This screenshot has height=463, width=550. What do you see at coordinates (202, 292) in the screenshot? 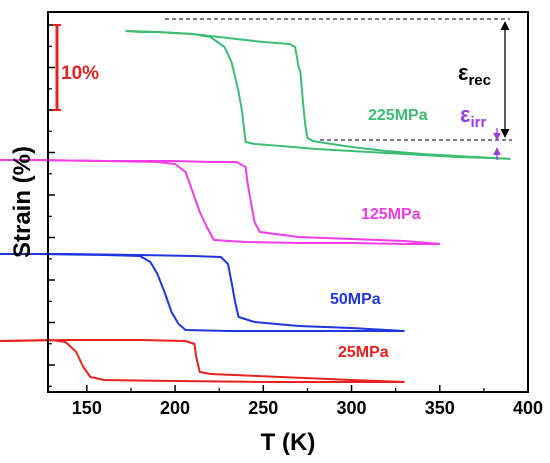
I see `series-50mpa-heating-line` at bounding box center [202, 292].